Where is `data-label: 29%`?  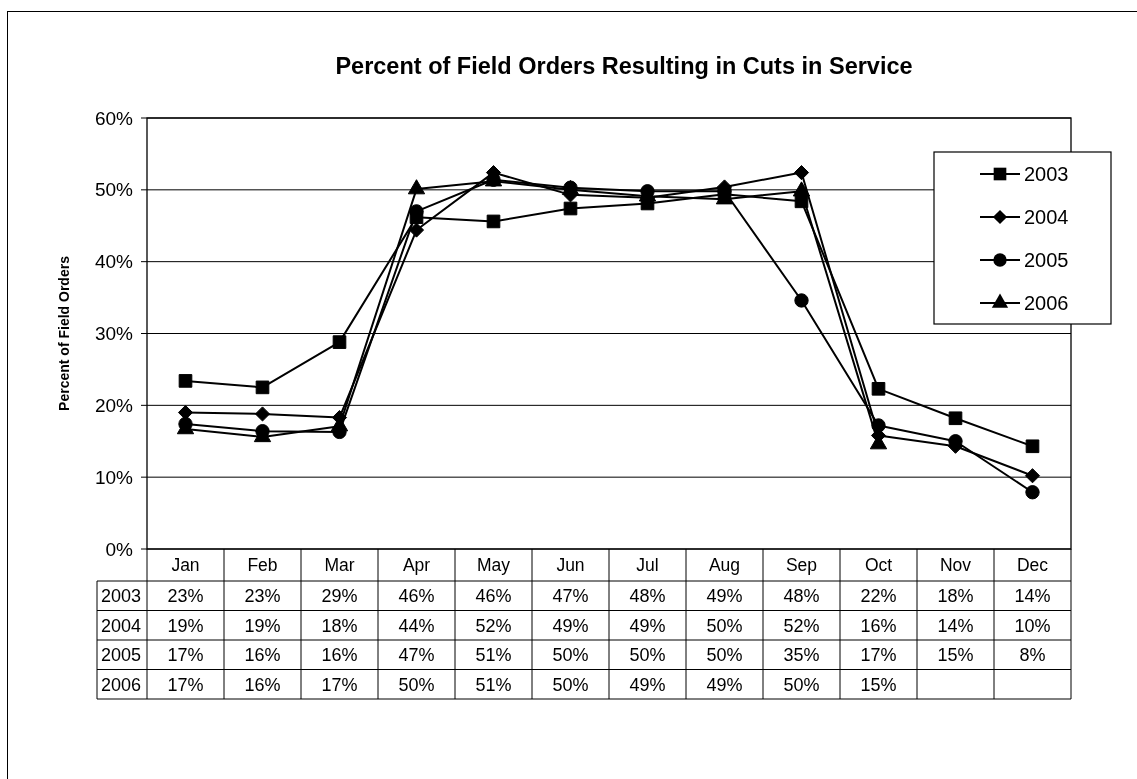 data-label: 29% is located at coordinates (339, 596).